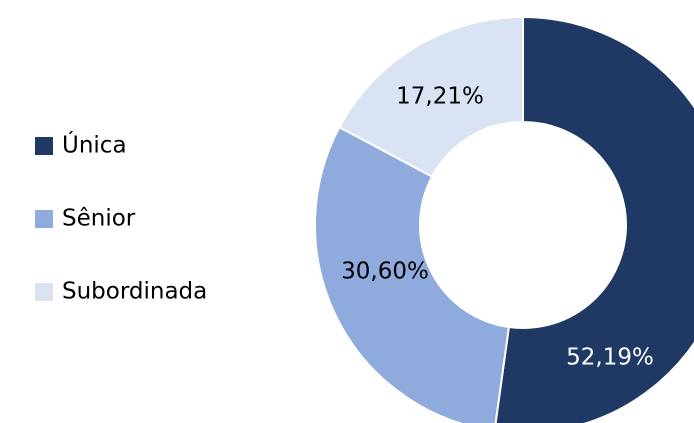 This screenshot has height=423, width=694. What do you see at coordinates (134, 292) in the screenshot?
I see `legend-label: Subordinada` at bounding box center [134, 292].